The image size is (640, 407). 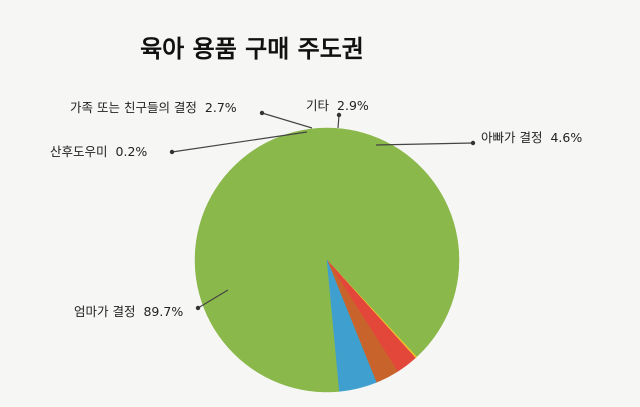 What do you see at coordinates (566, 137) in the screenshot?
I see `slice-value: 4.6%` at bounding box center [566, 137].